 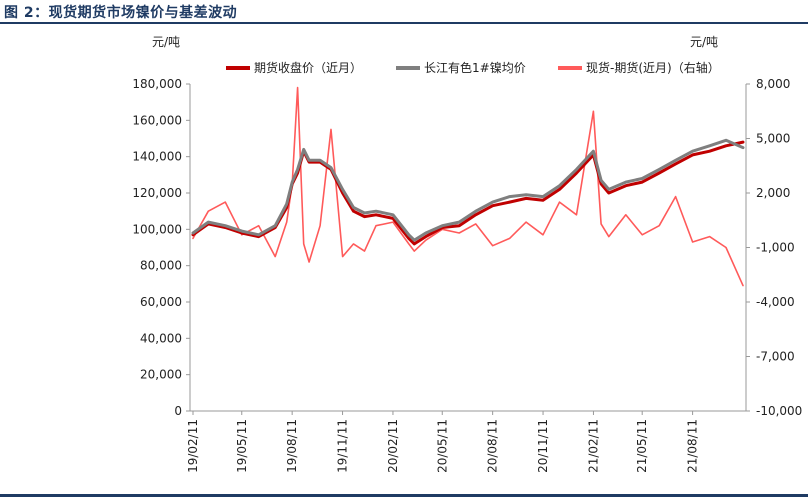 What do you see at coordinates (468, 190) in the screenshot?
I see `series-spot-line` at bounding box center [468, 190].